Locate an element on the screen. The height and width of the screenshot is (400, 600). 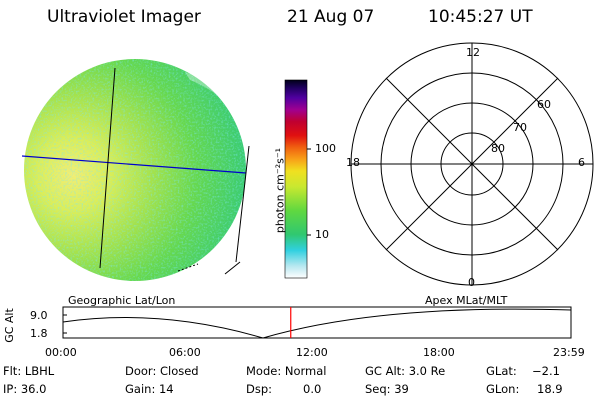
geo-latitude-line is located at coordinates (134, 164).